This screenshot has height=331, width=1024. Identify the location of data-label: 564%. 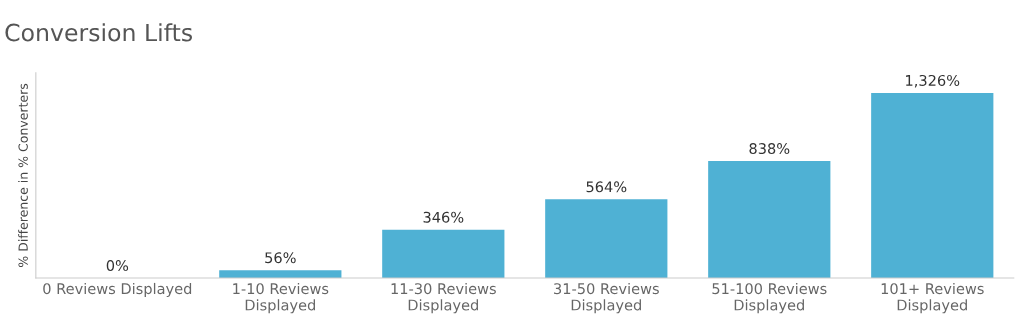
(606, 187).